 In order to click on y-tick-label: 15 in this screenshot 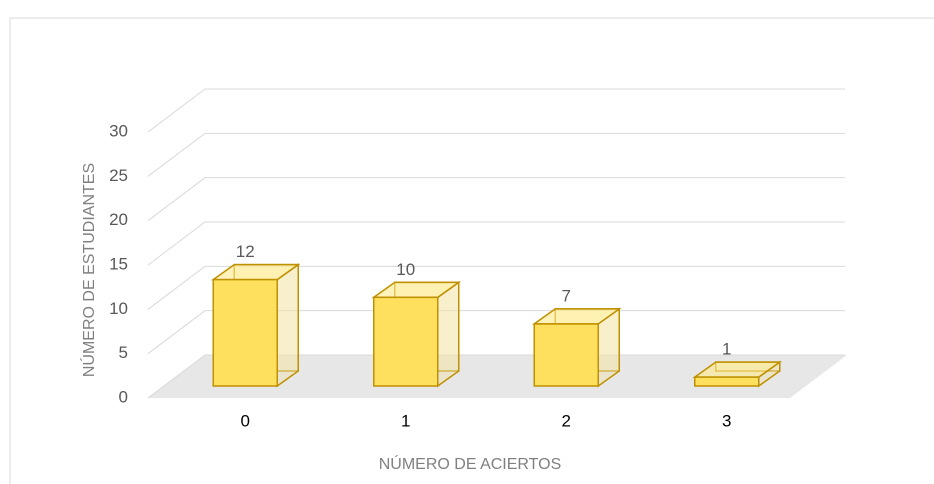, I will do `click(118, 263)`.